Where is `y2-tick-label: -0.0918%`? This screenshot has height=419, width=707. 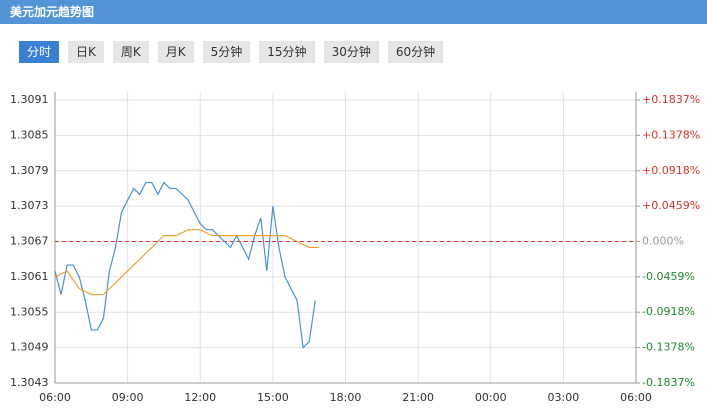 y2-tick-label: -0.0918% is located at coordinates (668, 311).